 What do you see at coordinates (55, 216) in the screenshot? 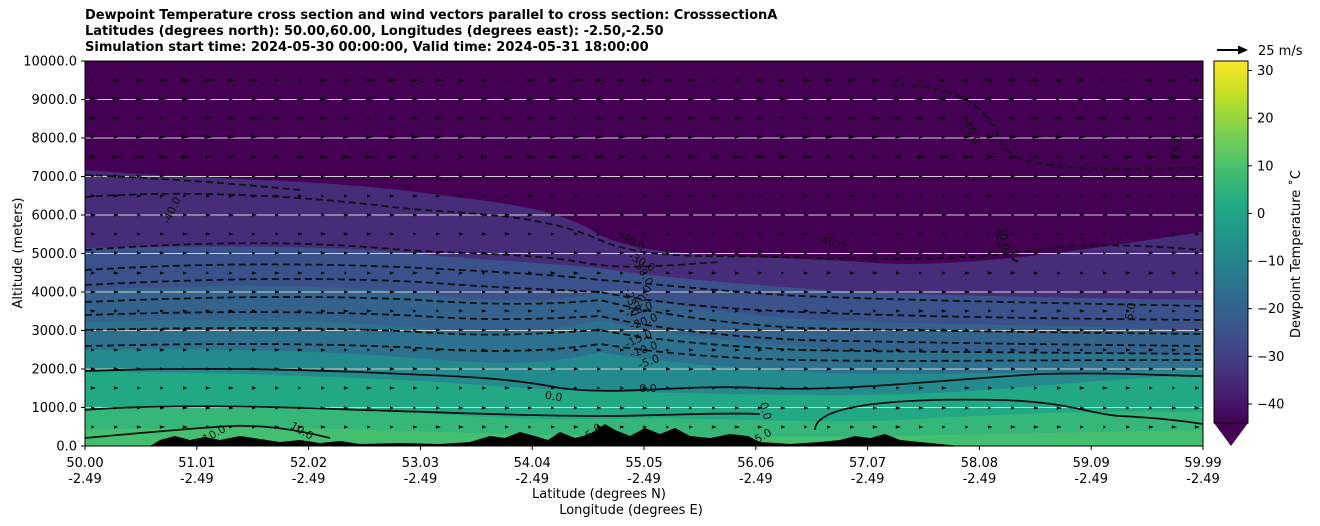
I see `y-tick-label: 6000.0` at bounding box center [55, 216].